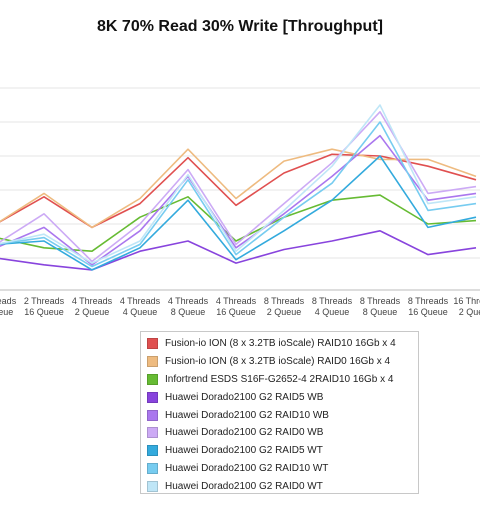 The width and height of the screenshot is (480, 526). I want to click on legend-item-8: Huawei Dorado2100 G2 RAID10 WT, so click(279, 469).